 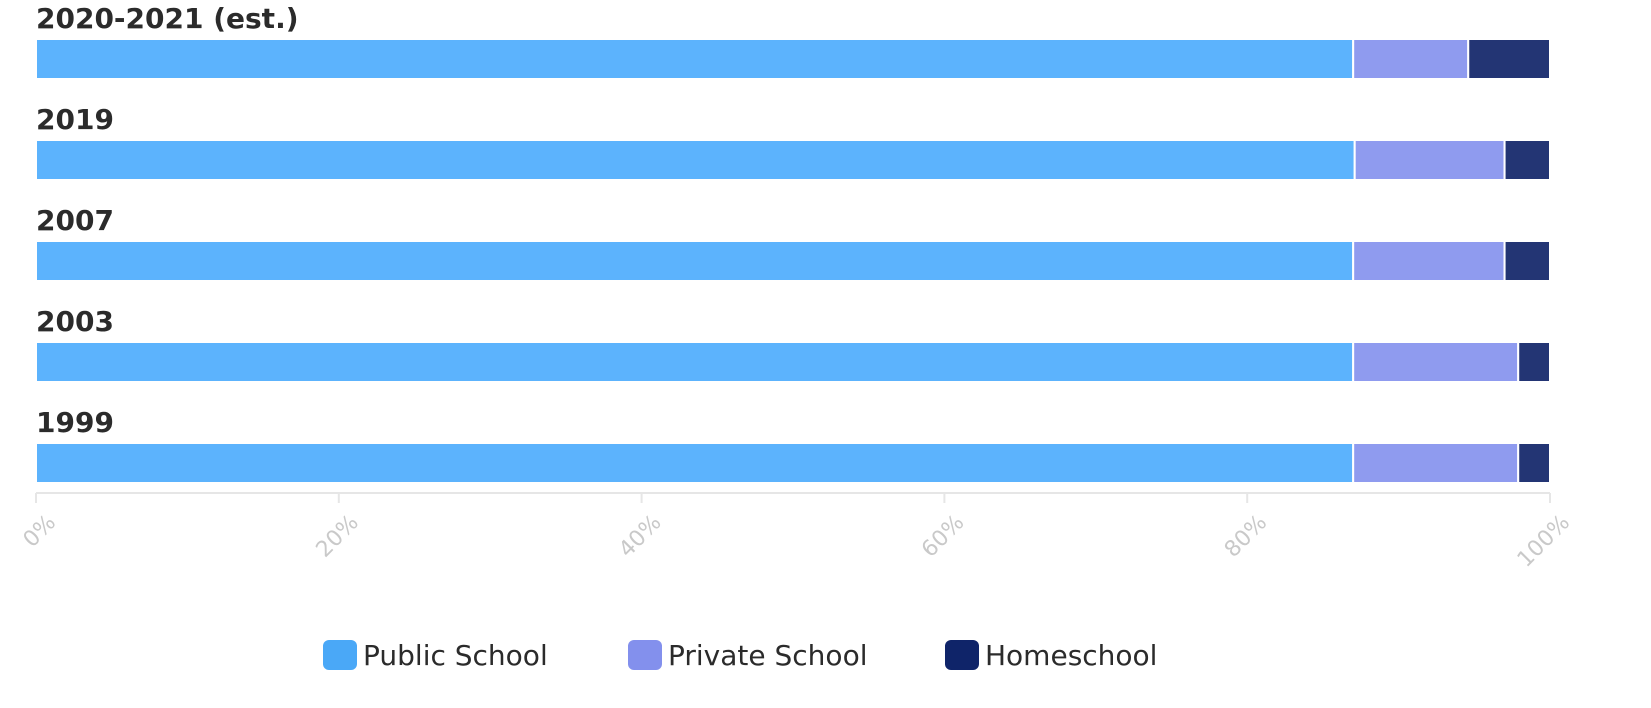 What do you see at coordinates (1544, 541) in the screenshot?
I see `x-tick-label: 100%` at bounding box center [1544, 541].